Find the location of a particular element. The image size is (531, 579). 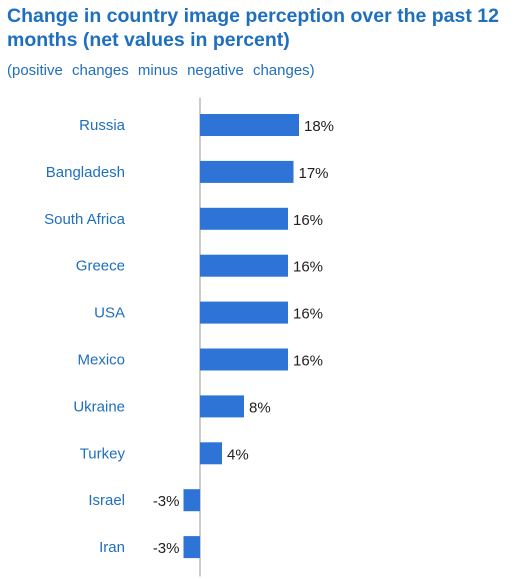

bar-russia is located at coordinates (249, 125).